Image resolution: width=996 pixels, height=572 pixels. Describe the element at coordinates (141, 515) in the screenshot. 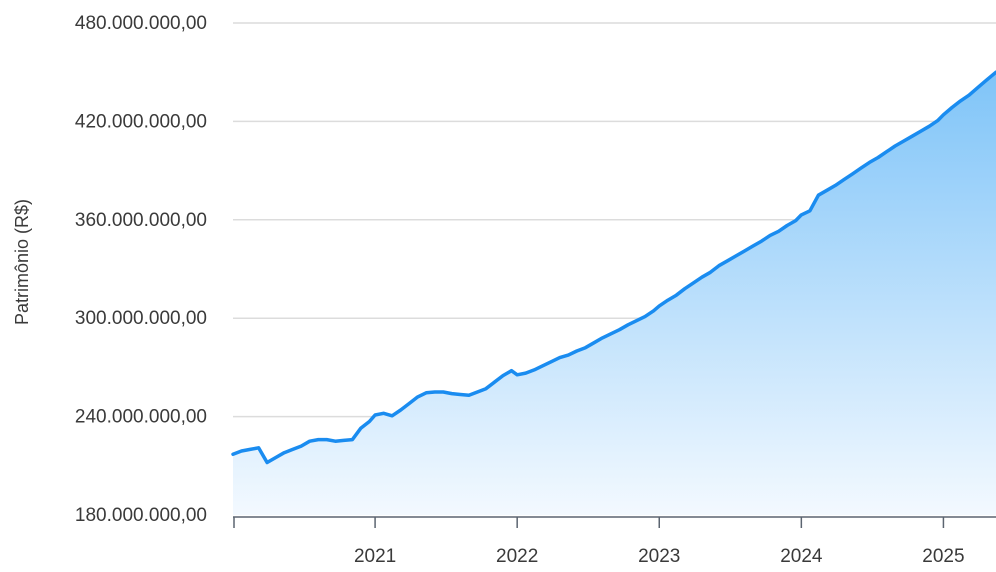

I see `y-tick-label: 180.000.000,00` at that location.